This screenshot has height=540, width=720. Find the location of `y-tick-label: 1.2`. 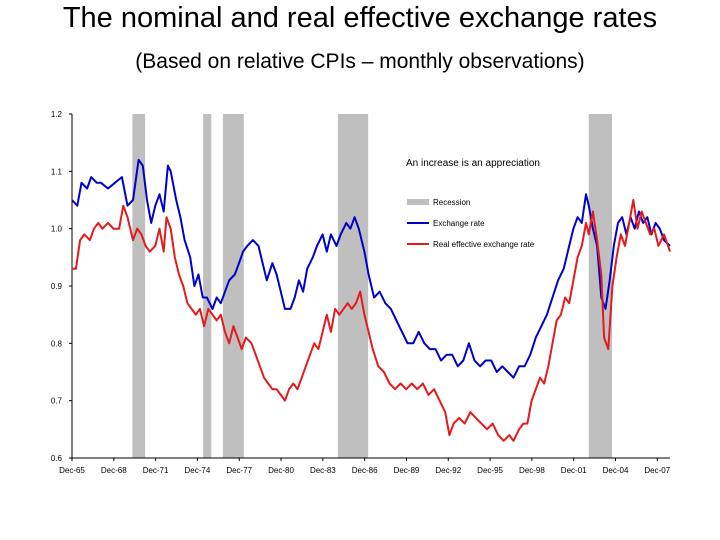

y-tick-label: 1.2 is located at coordinates (57, 114).